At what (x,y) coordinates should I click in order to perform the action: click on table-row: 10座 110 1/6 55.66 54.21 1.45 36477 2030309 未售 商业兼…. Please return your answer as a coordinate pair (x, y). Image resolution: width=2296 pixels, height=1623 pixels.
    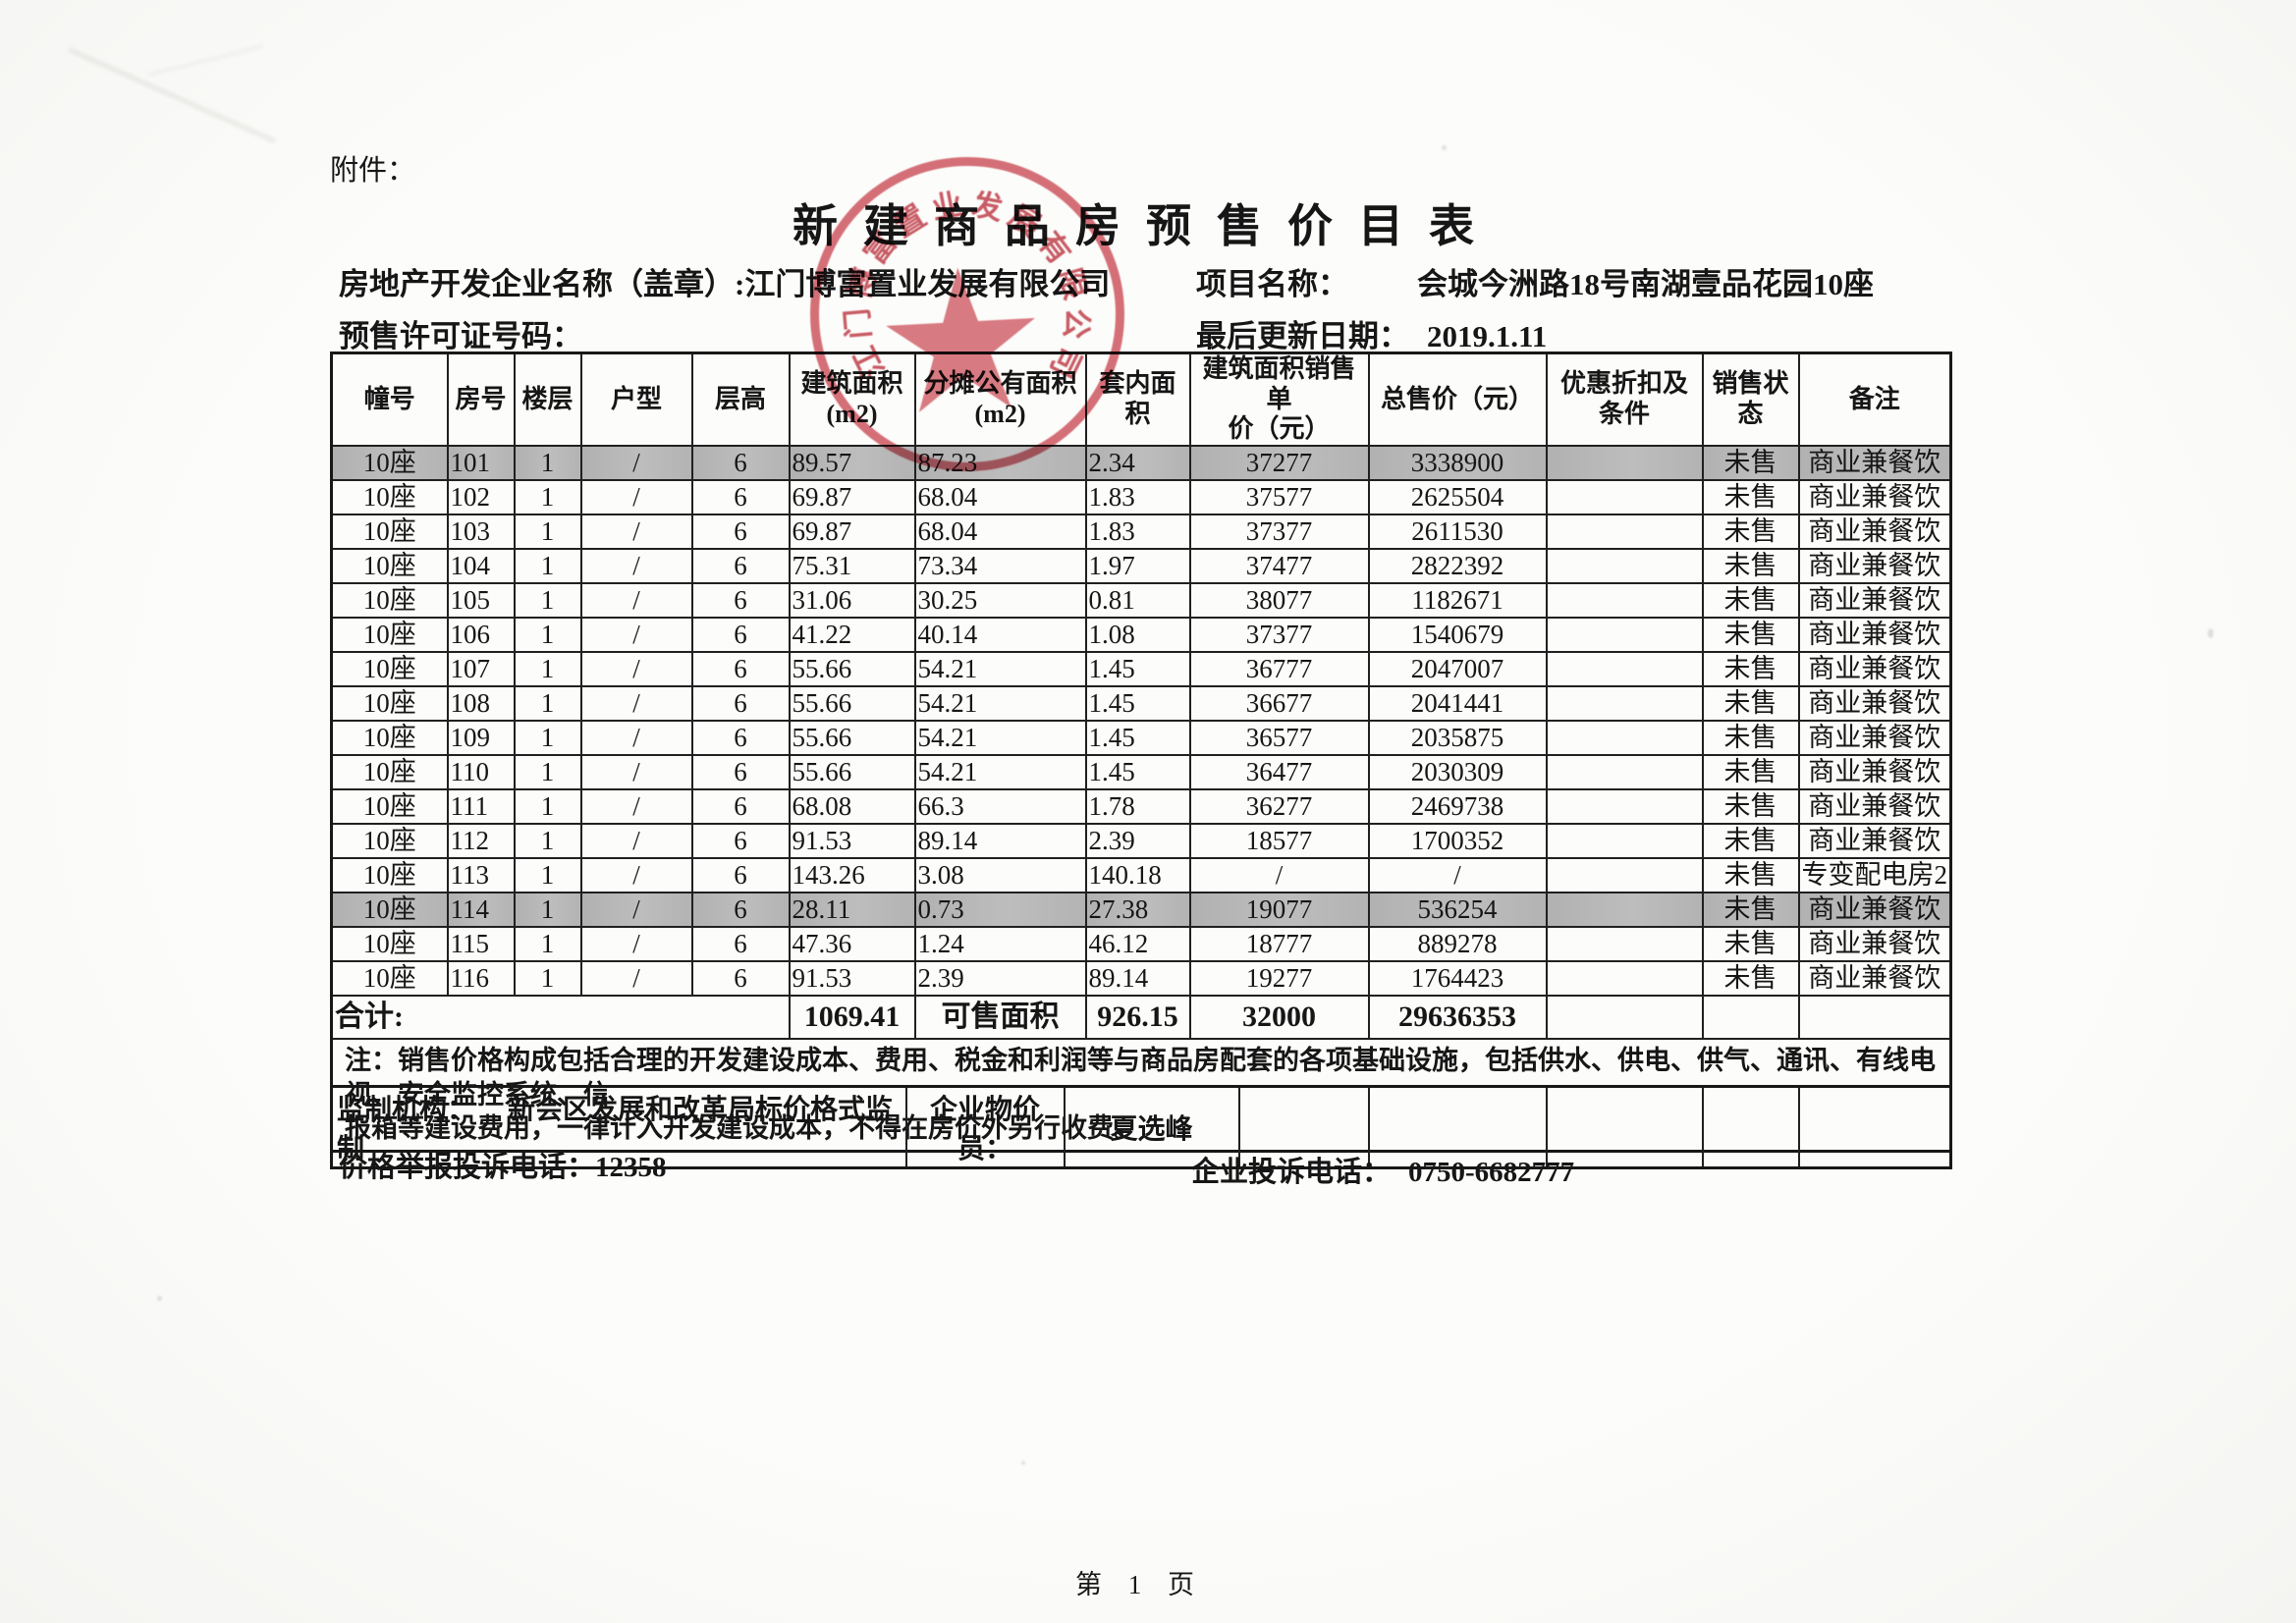
    Looking at the image, I should click on (1141, 772).